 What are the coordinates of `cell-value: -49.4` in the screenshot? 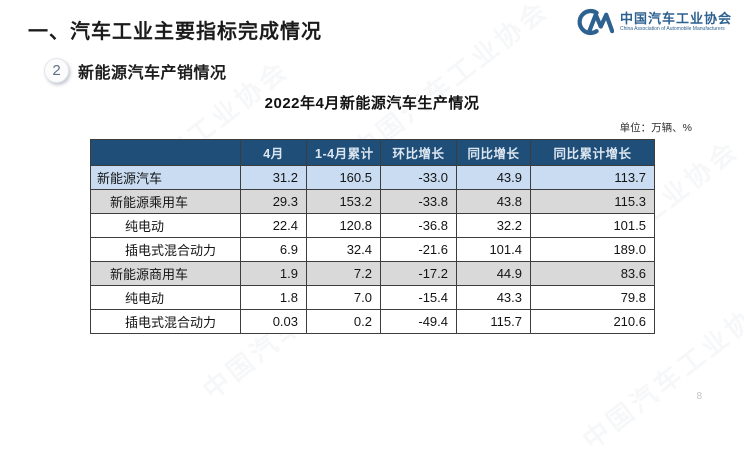 It's located at (418, 321).